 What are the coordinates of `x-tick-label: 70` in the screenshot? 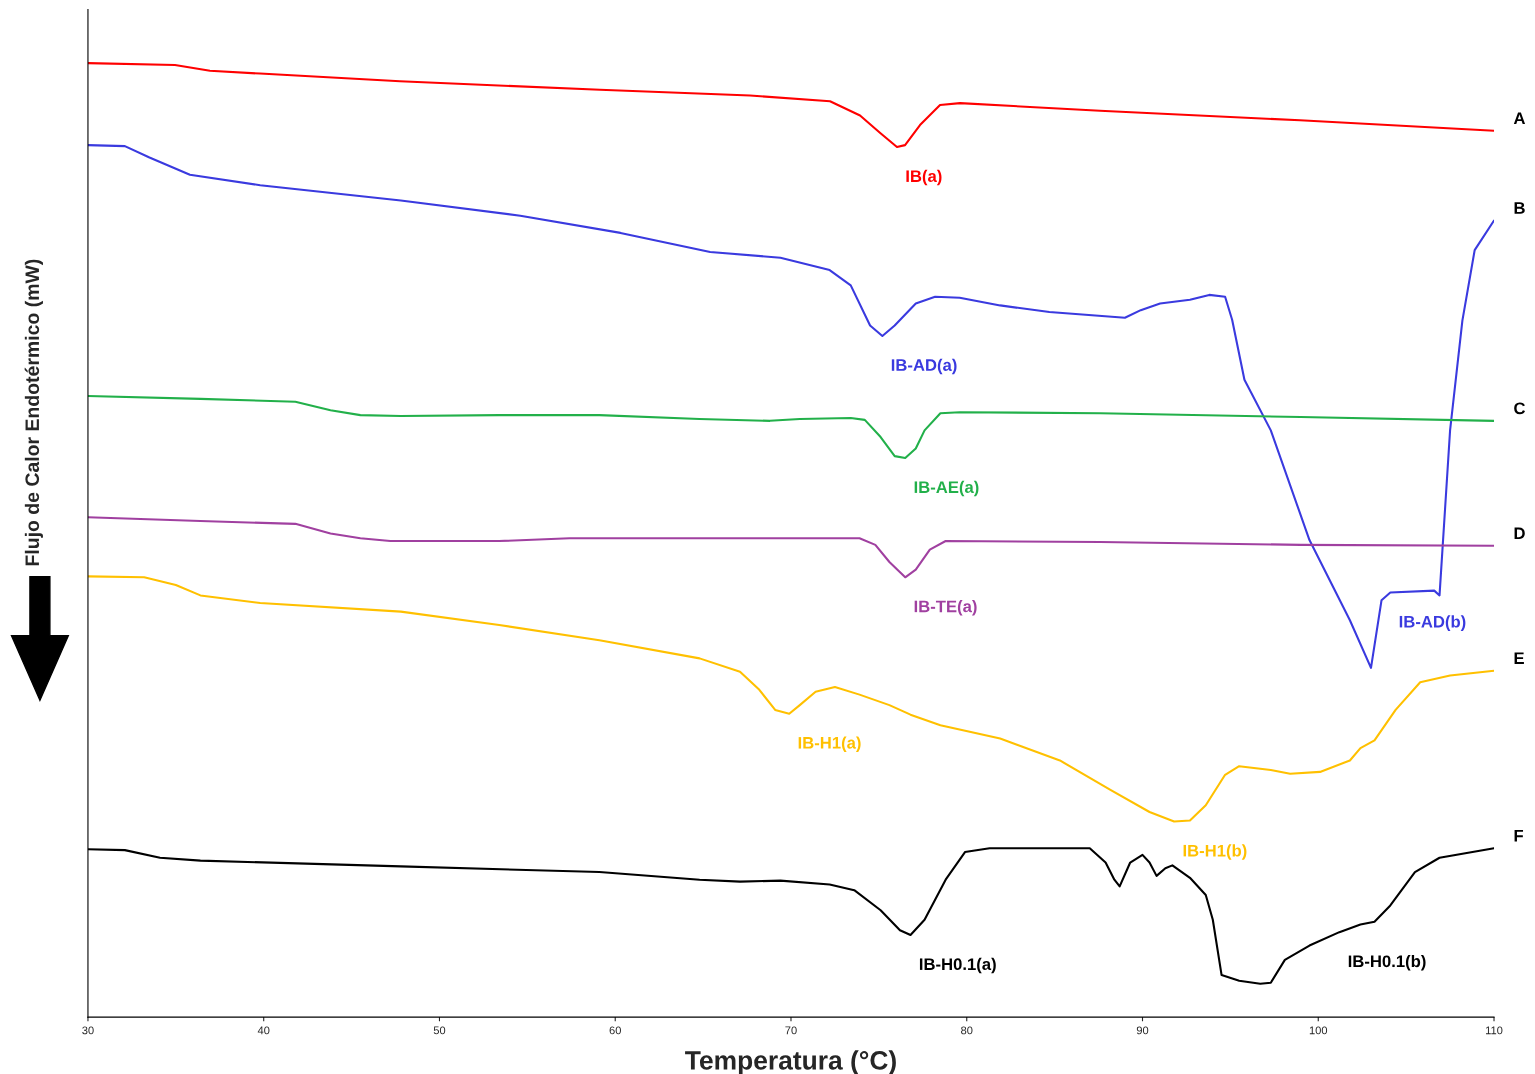 It's located at (791, 1030).